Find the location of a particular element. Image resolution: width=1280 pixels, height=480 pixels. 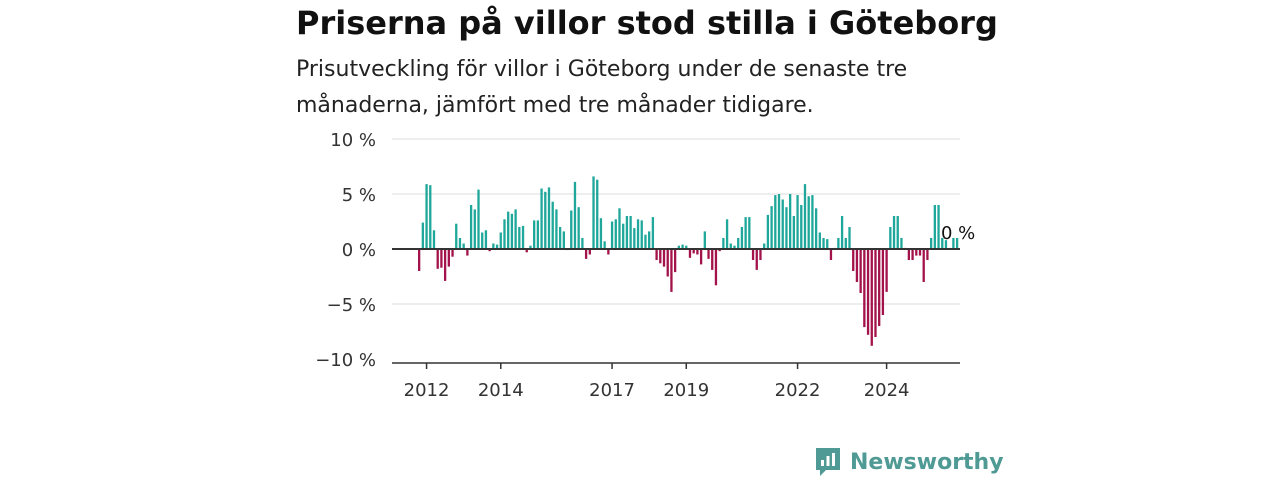

x-tick-label: 2012 is located at coordinates (427, 390).